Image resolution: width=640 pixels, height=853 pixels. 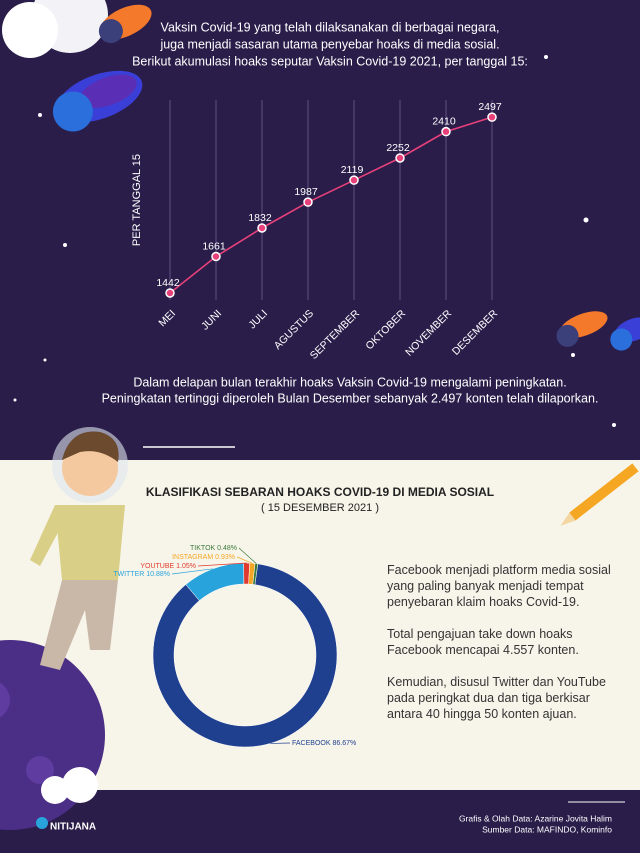 I want to click on slice-label: YOUTUBE 1.05%, so click(x=168, y=566).